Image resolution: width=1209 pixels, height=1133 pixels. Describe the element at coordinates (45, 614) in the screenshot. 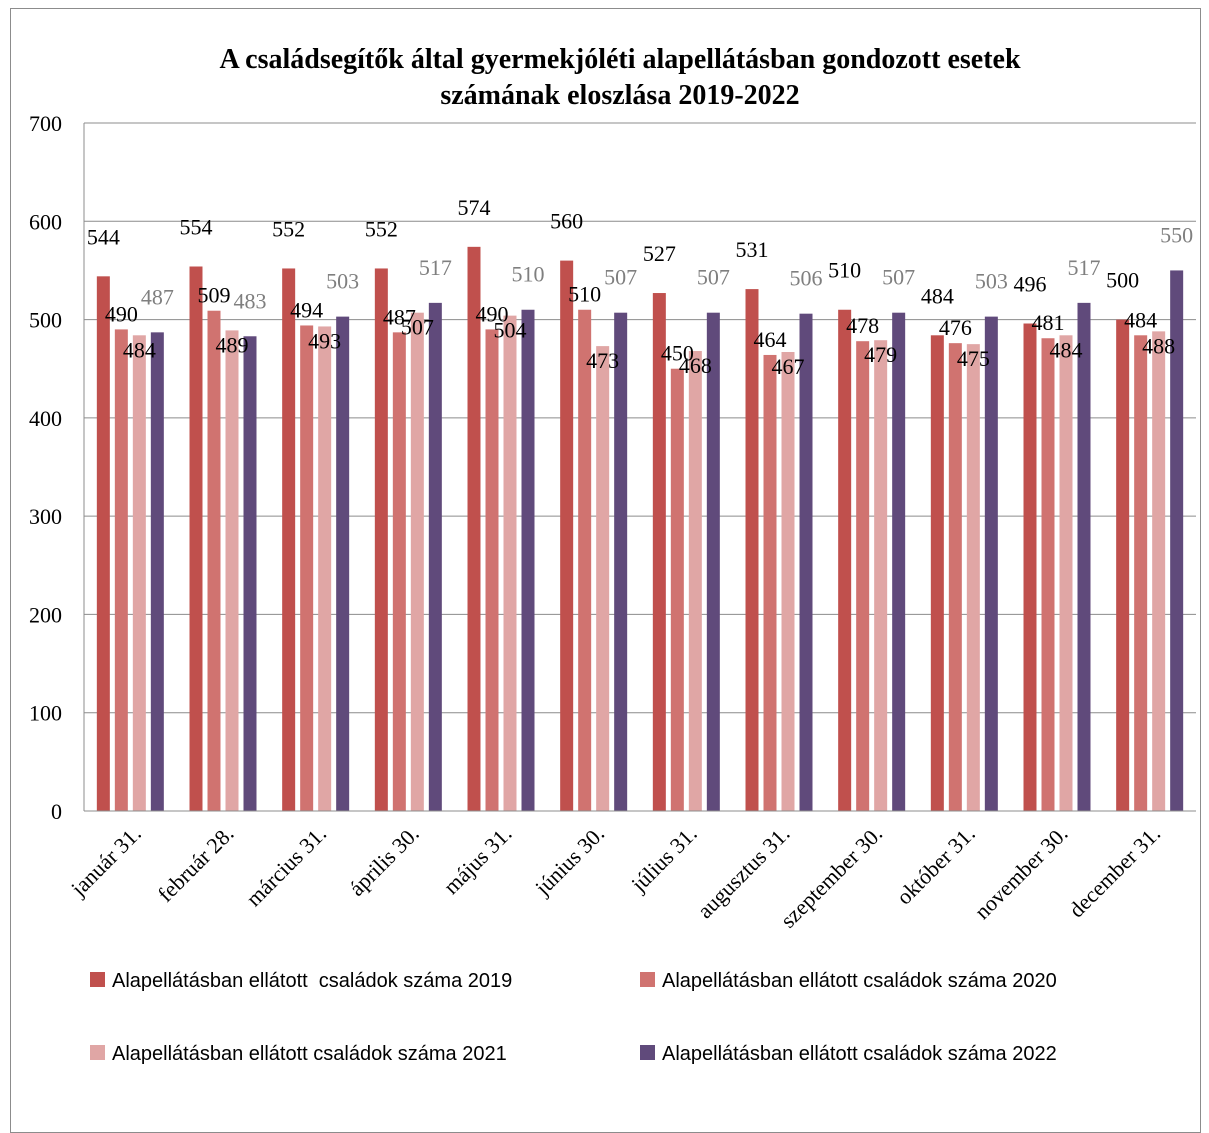

I see `y-tick-label: 200` at that location.